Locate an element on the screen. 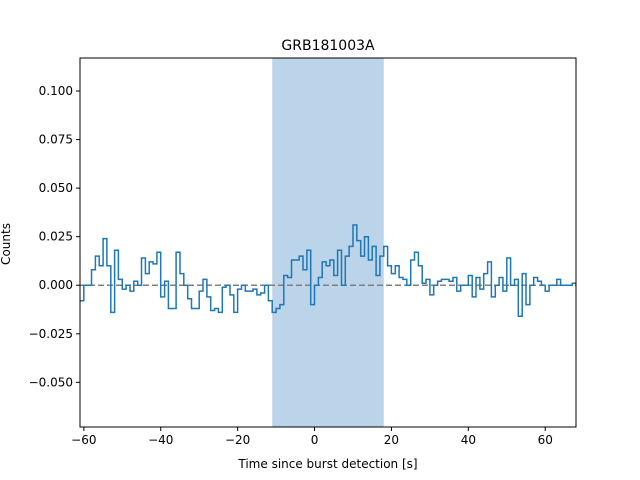 This screenshot has height=480, width=640. chart-title: GRB181003A is located at coordinates (328, 46).